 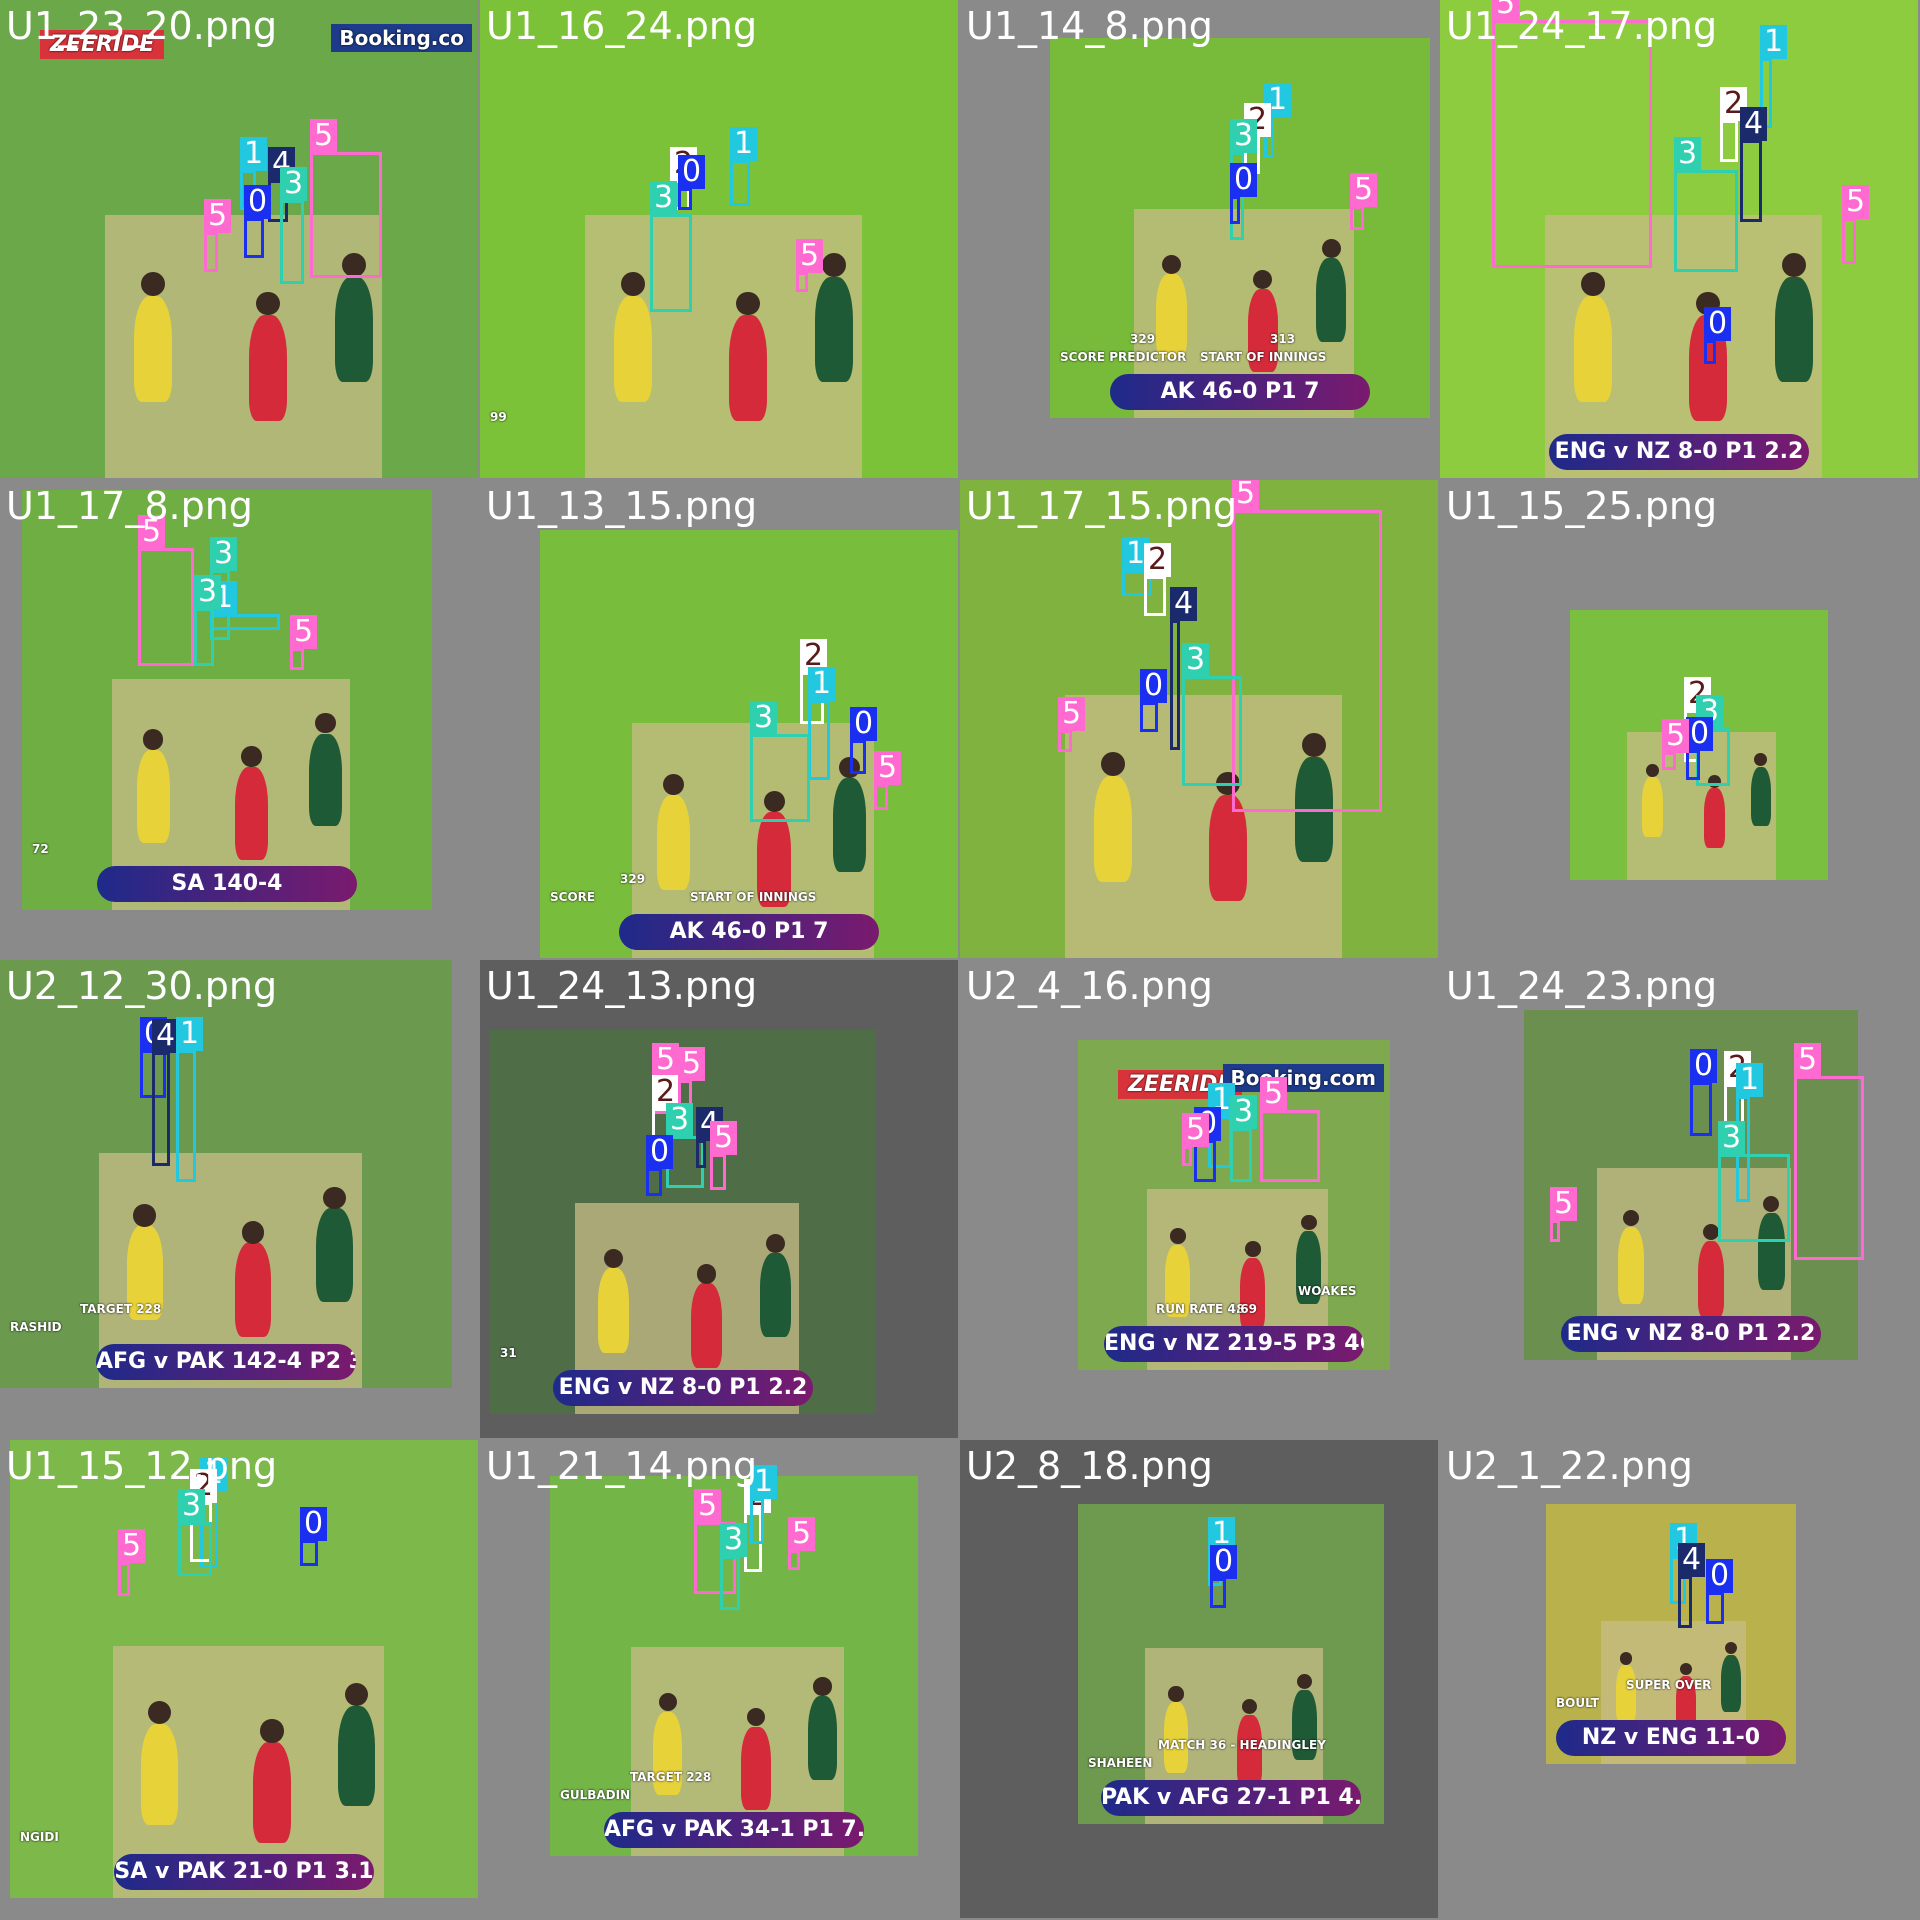 I want to click on tile-filename: U1_16_24.png, so click(x=622, y=26).